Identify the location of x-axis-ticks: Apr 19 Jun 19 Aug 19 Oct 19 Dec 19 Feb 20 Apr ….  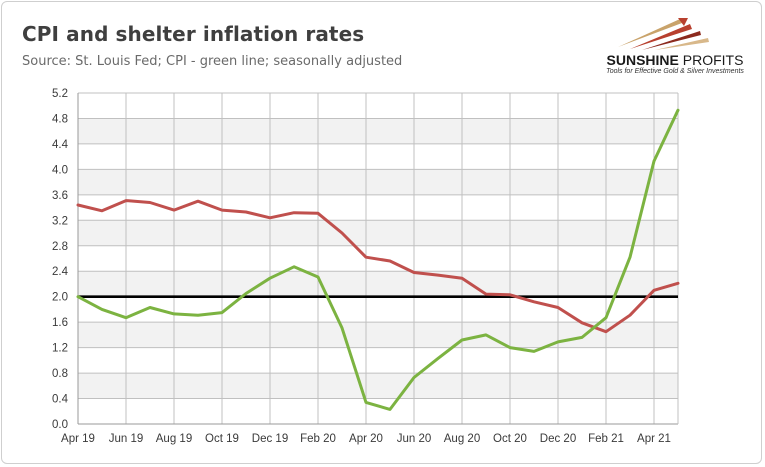
(366, 439).